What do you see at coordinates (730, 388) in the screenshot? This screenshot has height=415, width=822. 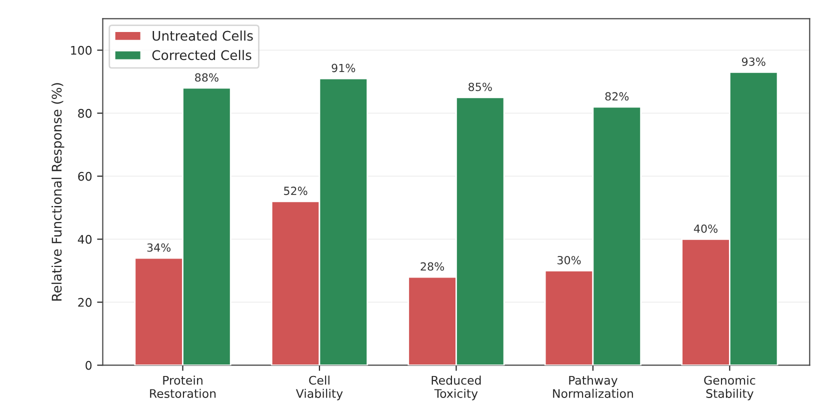 I see `x-tick-label: Genomic Stability` at bounding box center [730, 388].